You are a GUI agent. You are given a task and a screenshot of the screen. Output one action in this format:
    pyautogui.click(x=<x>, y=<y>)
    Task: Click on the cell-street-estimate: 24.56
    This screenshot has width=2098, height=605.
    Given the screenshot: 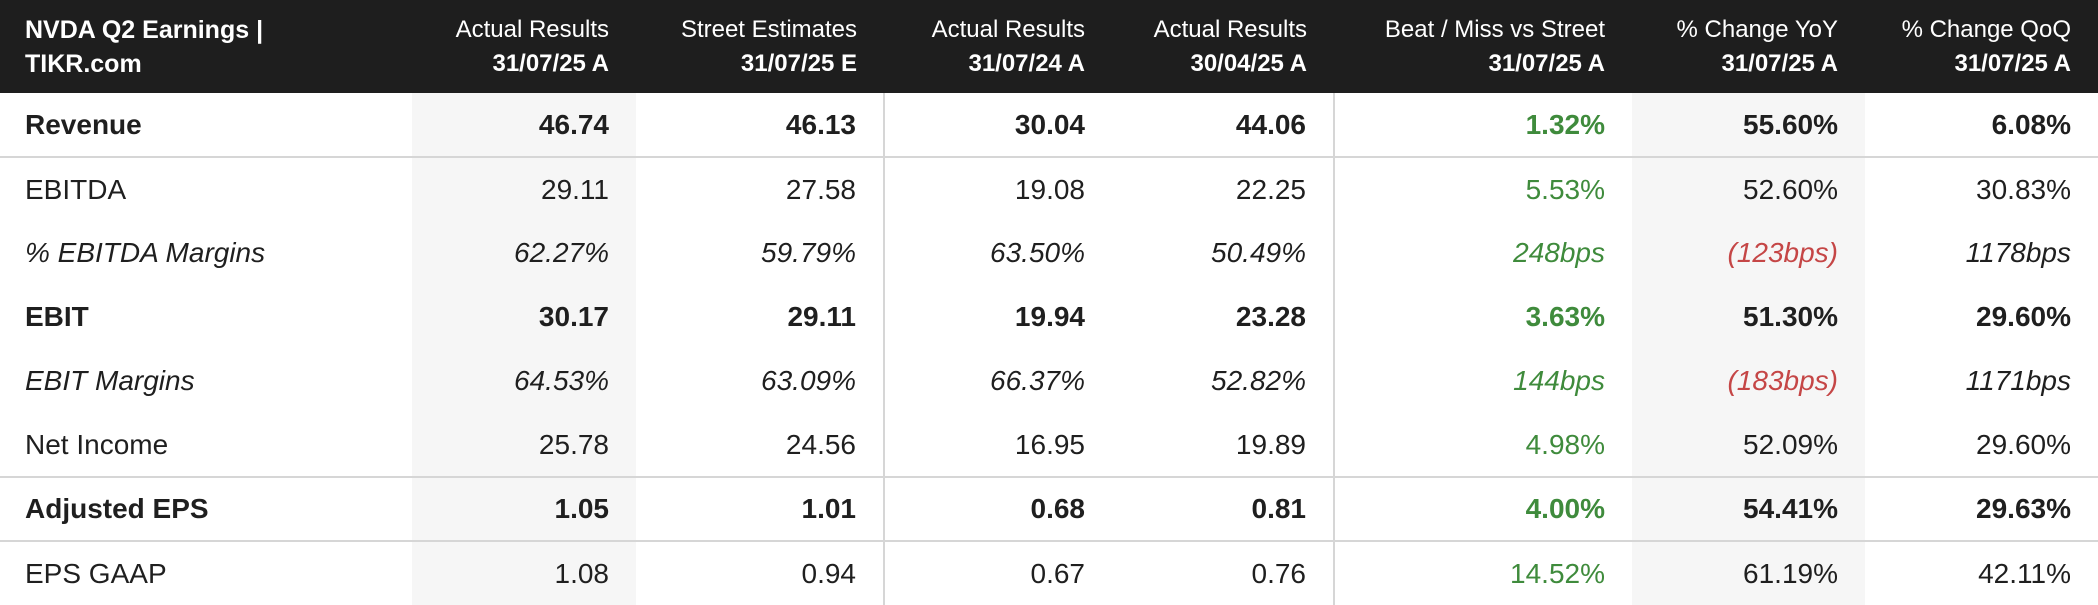 What is the action you would take?
    pyautogui.click(x=760, y=445)
    